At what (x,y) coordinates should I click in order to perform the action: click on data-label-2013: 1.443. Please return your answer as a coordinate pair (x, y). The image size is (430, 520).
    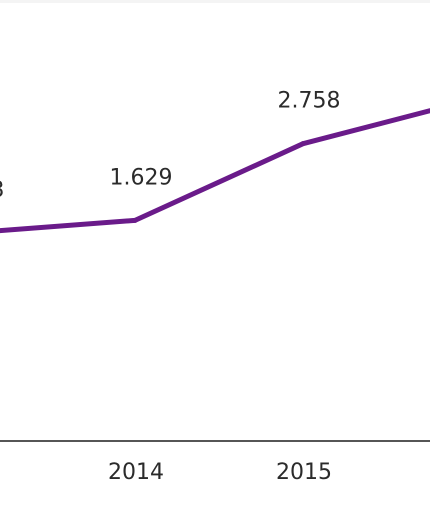
    Looking at the image, I should click on (2, 190).